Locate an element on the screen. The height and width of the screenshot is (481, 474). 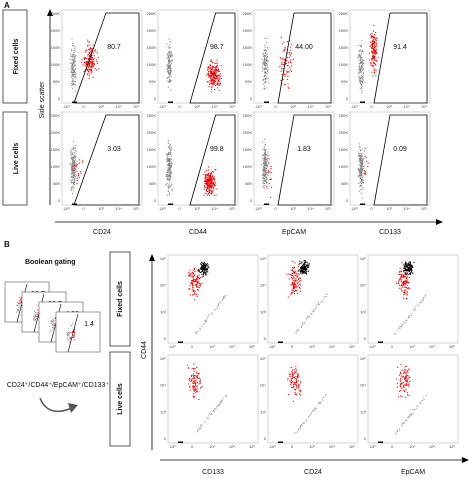
y-tick-label: 150K is located at coordinates (56, 149).